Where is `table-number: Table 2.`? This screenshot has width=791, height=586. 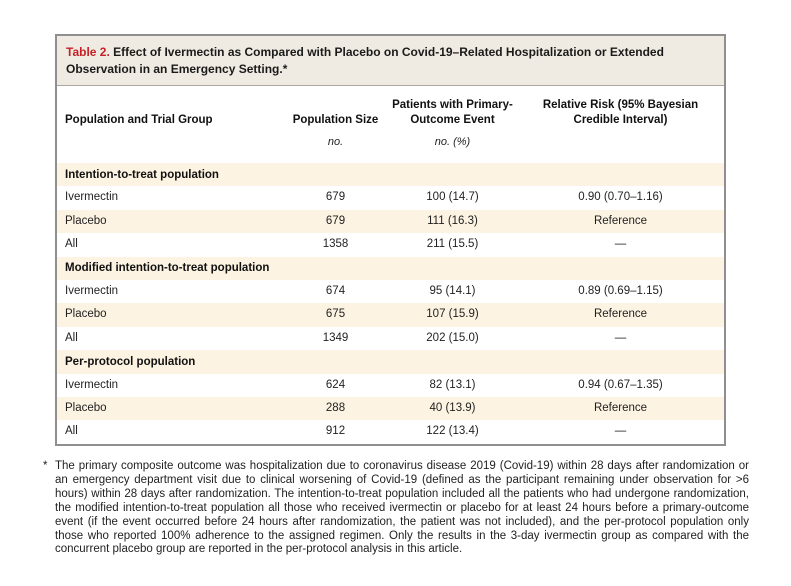
table-number: Table 2. is located at coordinates (88, 52).